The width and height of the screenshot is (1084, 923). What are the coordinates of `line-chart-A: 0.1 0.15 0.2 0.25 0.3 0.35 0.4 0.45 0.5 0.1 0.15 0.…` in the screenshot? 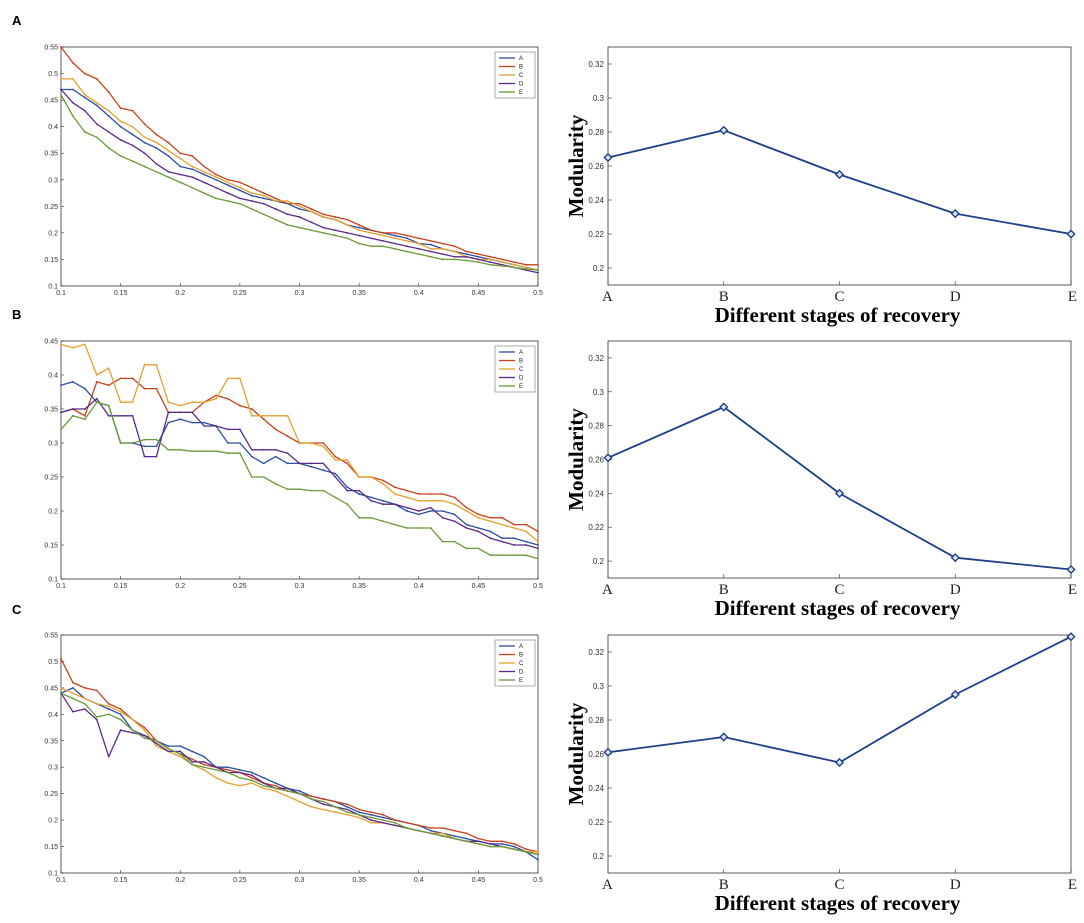 It's located at (293, 171).